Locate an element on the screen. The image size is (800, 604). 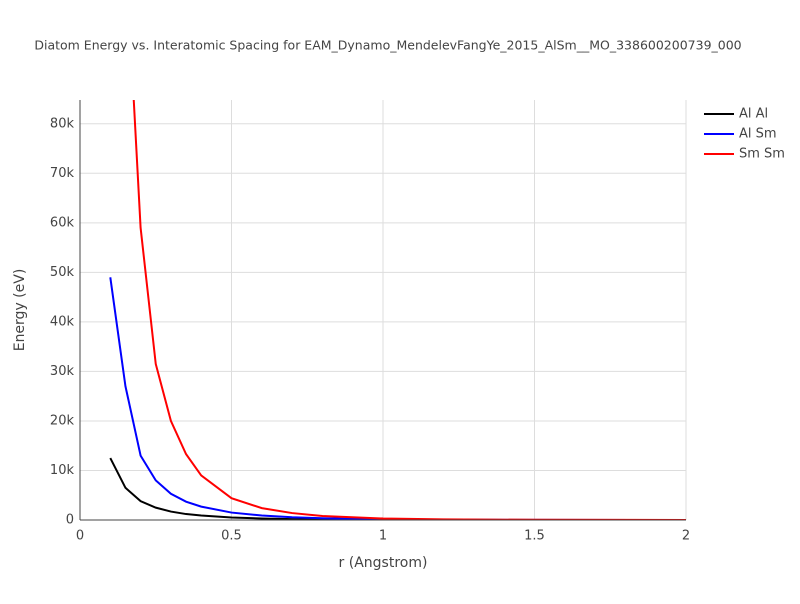
x-axis-label: r (Angstrom) is located at coordinates (383, 563).